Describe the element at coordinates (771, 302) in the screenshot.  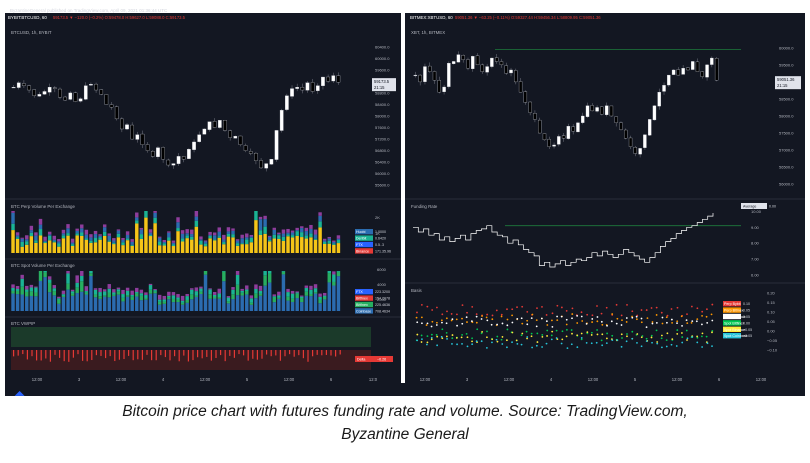
I see `right-basis-y-tick: 0.15` at that location.